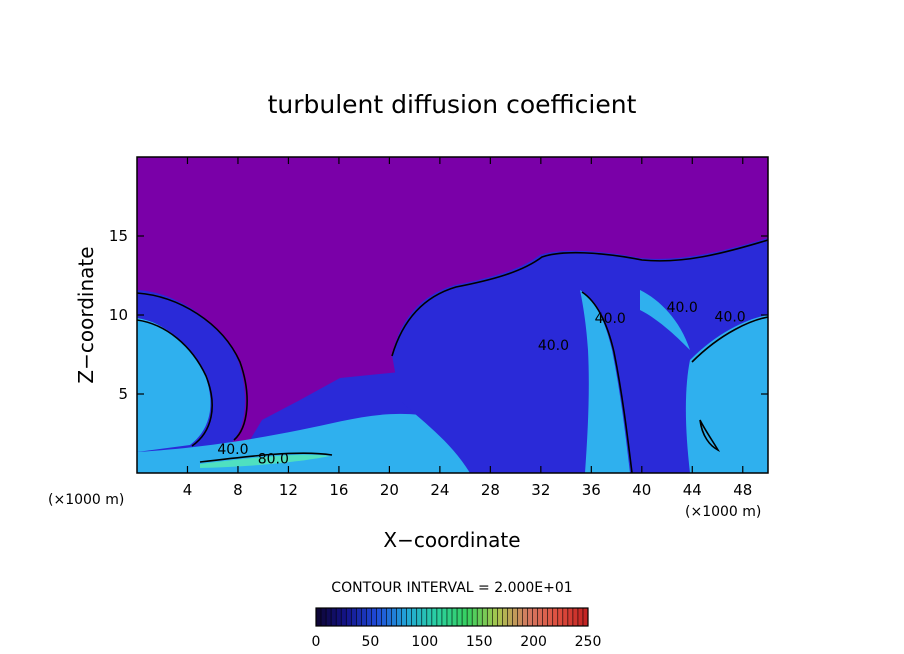 This screenshot has width=904, height=654. I want to click on x-tick-label: 4, so click(188, 490).